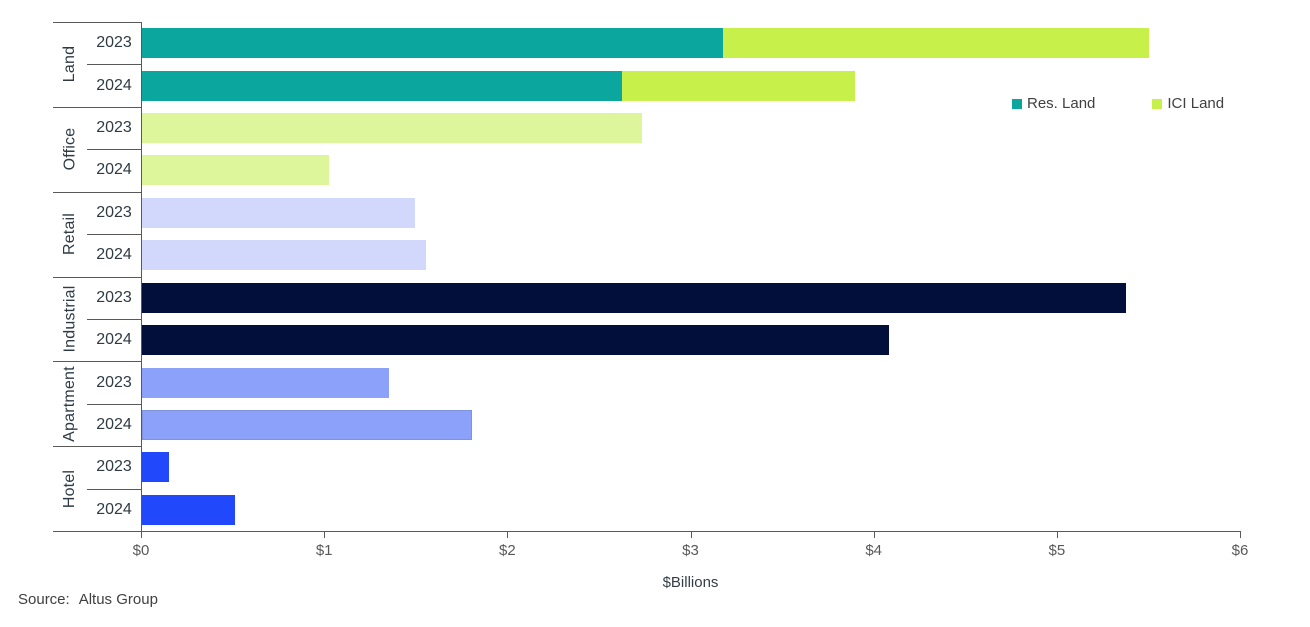  What do you see at coordinates (307, 424) in the screenshot?
I see `bar-segment-apartment-2024` at bounding box center [307, 424].